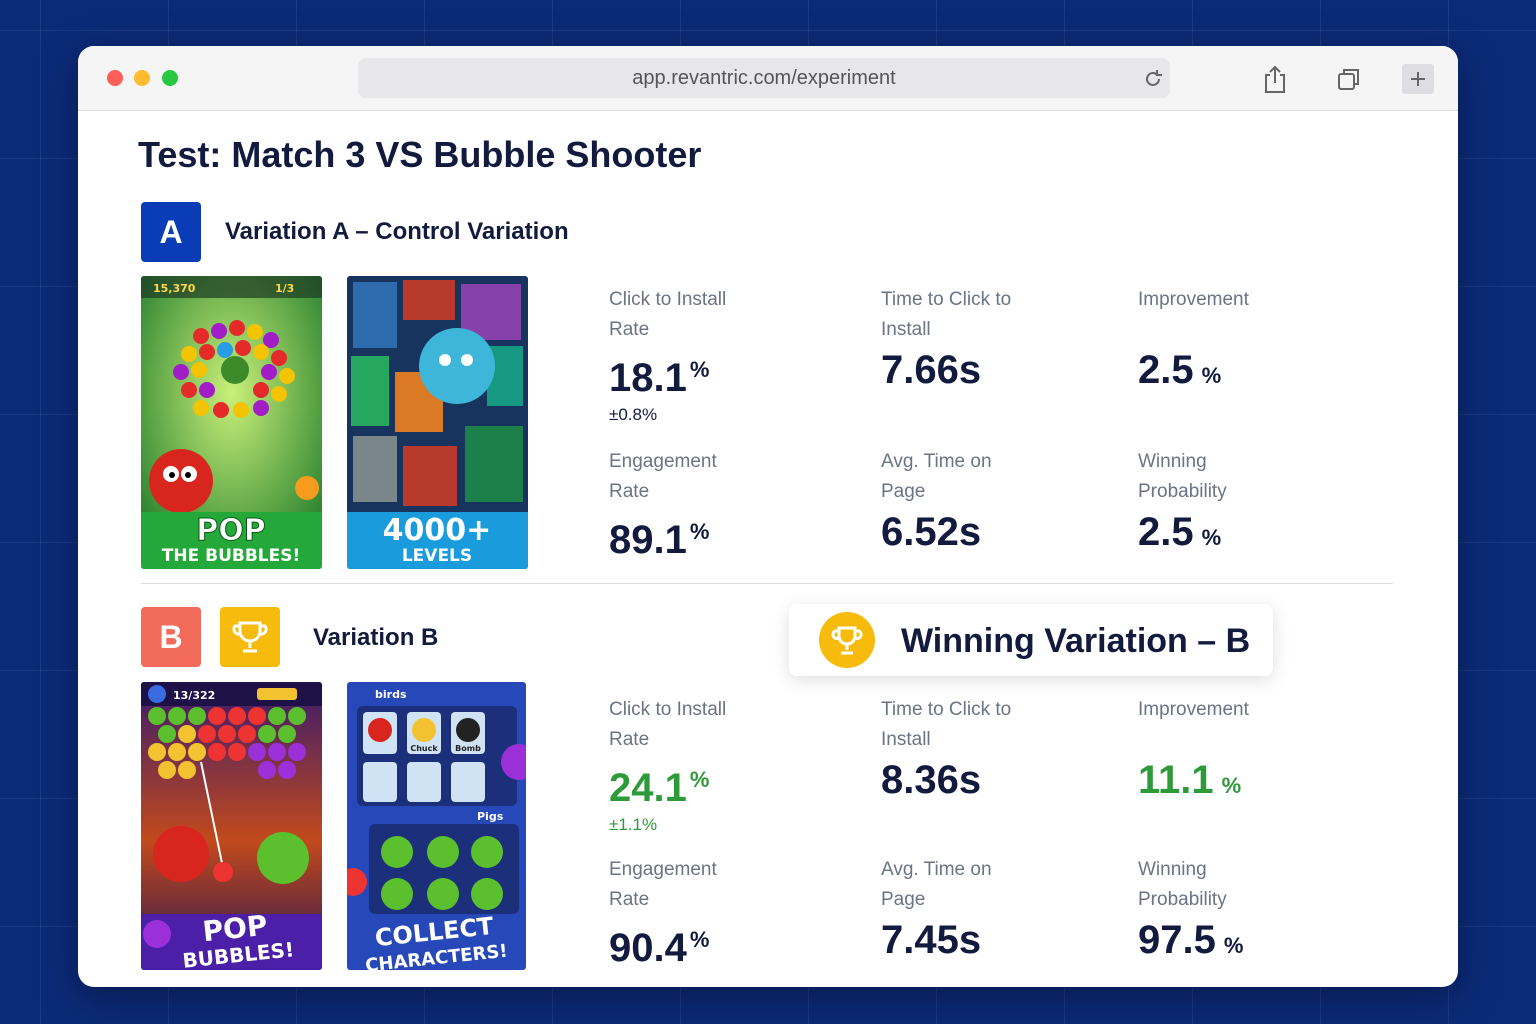 Image resolution: width=1536 pixels, height=1024 pixels. Describe the element at coordinates (1233, 912) in the screenshot. I see `metric: Winning Probability 97.5%` at that location.